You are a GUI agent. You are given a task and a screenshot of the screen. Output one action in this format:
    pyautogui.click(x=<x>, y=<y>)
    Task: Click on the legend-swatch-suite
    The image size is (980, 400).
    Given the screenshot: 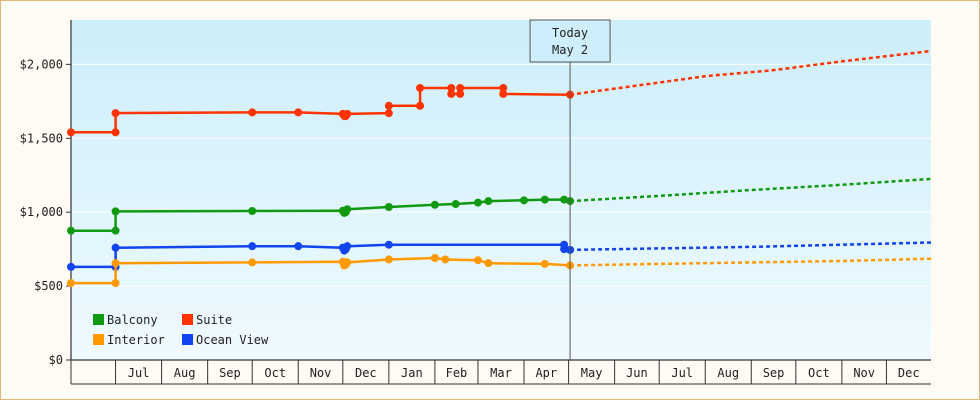 What is the action you would take?
    pyautogui.click(x=187, y=319)
    